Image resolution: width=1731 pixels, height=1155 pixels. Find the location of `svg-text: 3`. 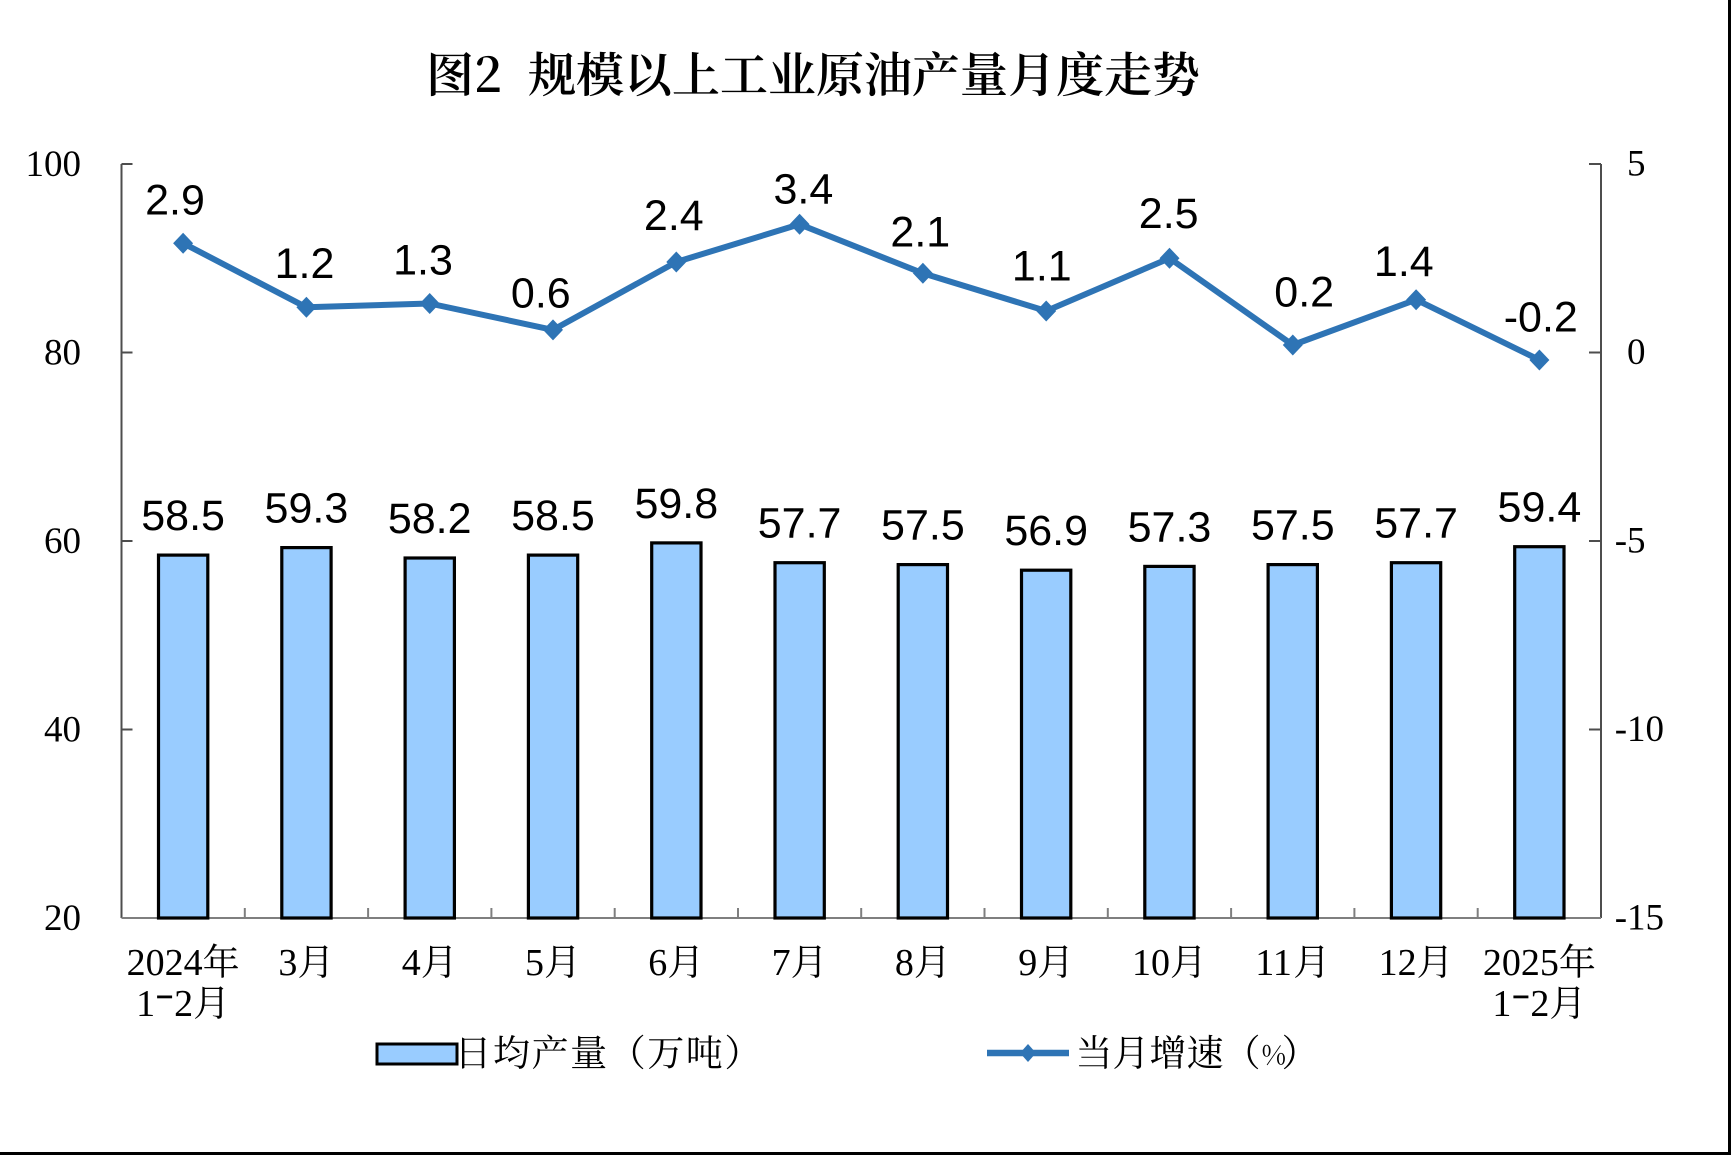

svg-text: 3 is located at coordinates (287, 963).